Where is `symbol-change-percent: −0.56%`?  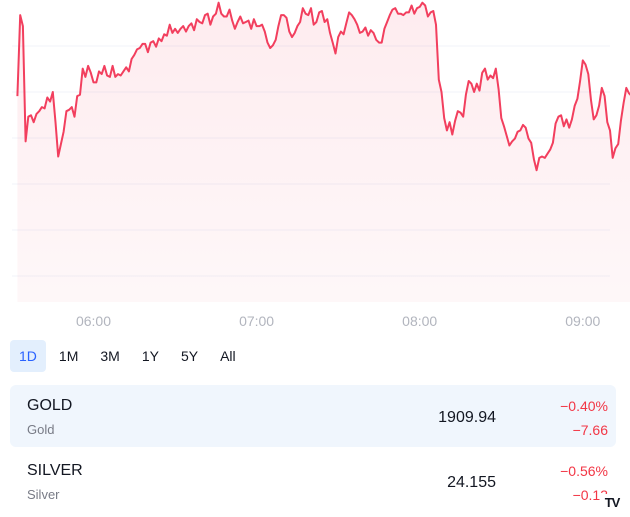
symbol-change-percent: −0.56% is located at coordinates (584, 471).